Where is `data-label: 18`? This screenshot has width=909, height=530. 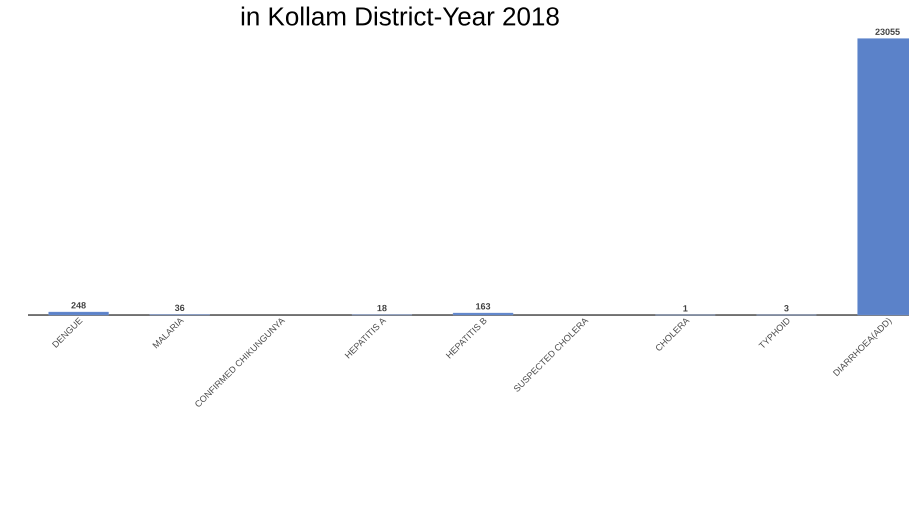
data-label: 18 is located at coordinates (382, 308).